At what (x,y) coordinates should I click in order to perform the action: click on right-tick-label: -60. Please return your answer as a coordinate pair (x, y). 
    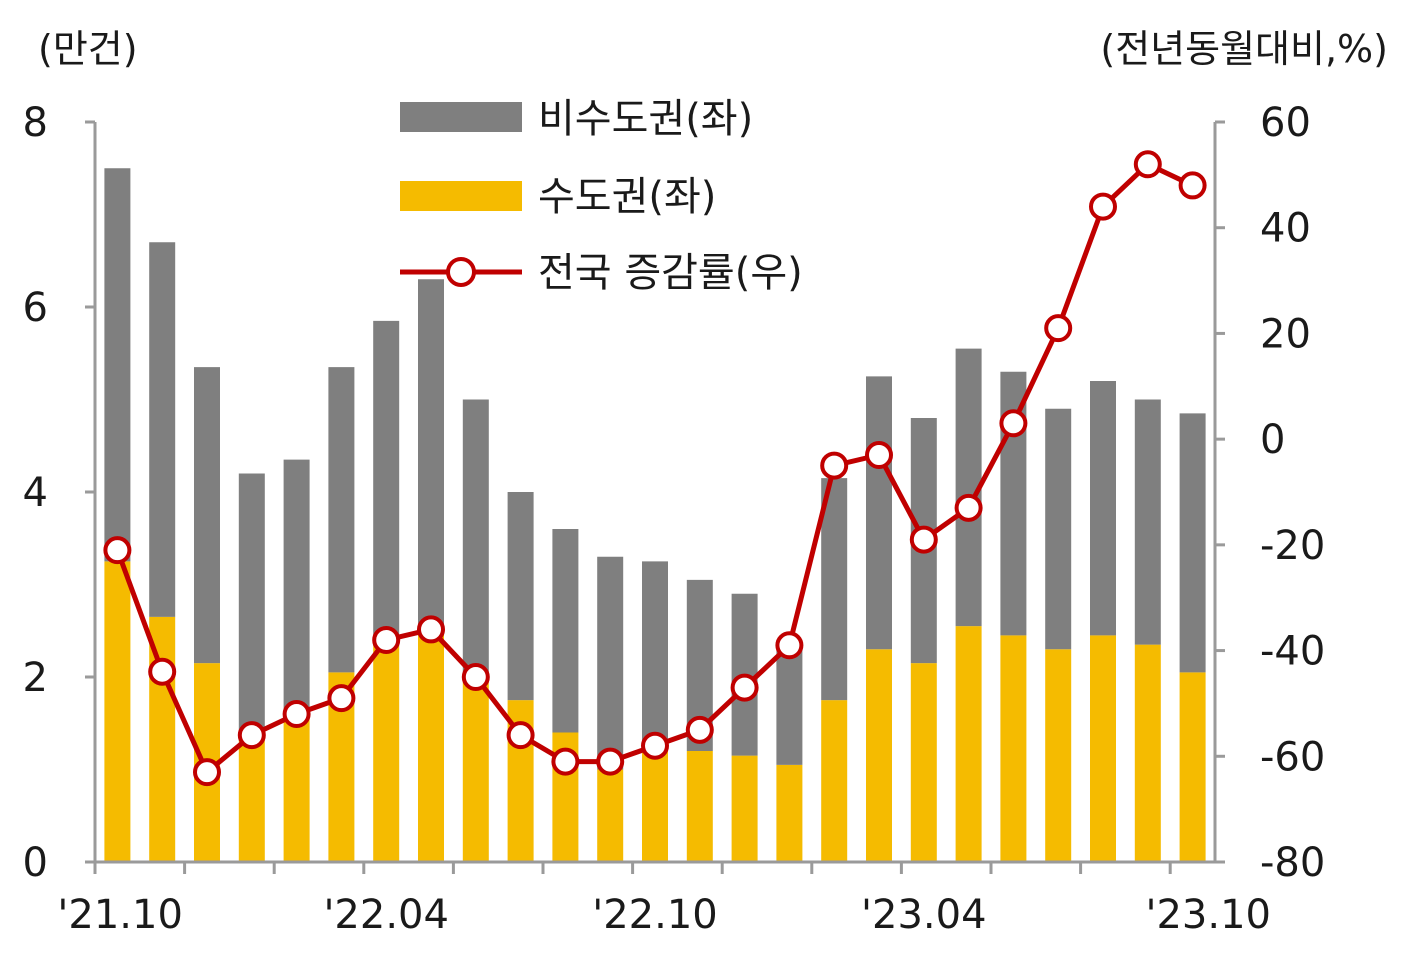
    Looking at the image, I should click on (1292, 757).